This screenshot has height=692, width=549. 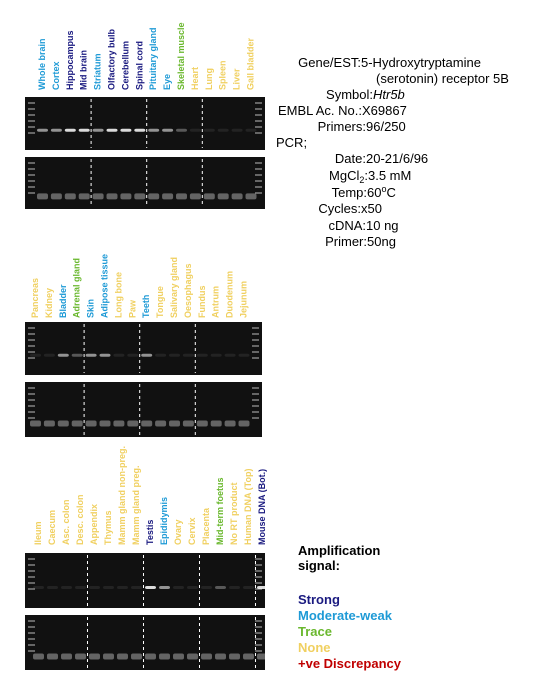 I want to click on info-value: C, so click(x=390, y=192).